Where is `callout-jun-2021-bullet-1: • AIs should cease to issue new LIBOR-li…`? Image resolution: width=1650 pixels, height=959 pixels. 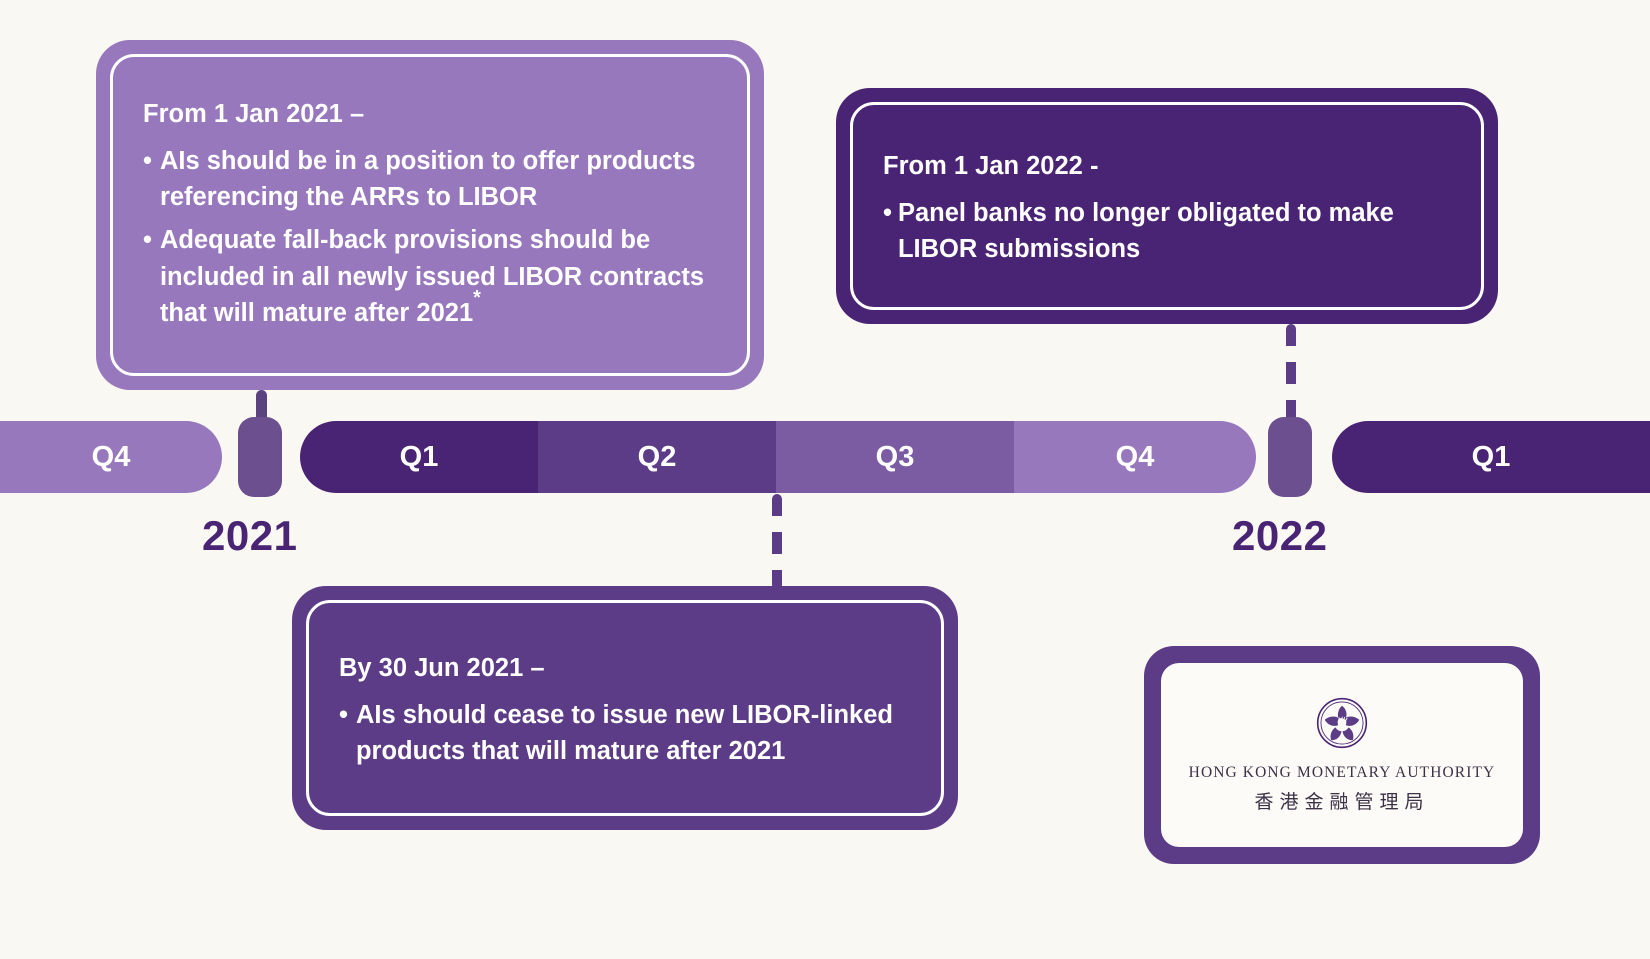
callout-jun-2021-bullet-1: • AIs should cease to issue new LIBOR-li… is located at coordinates (625, 733).